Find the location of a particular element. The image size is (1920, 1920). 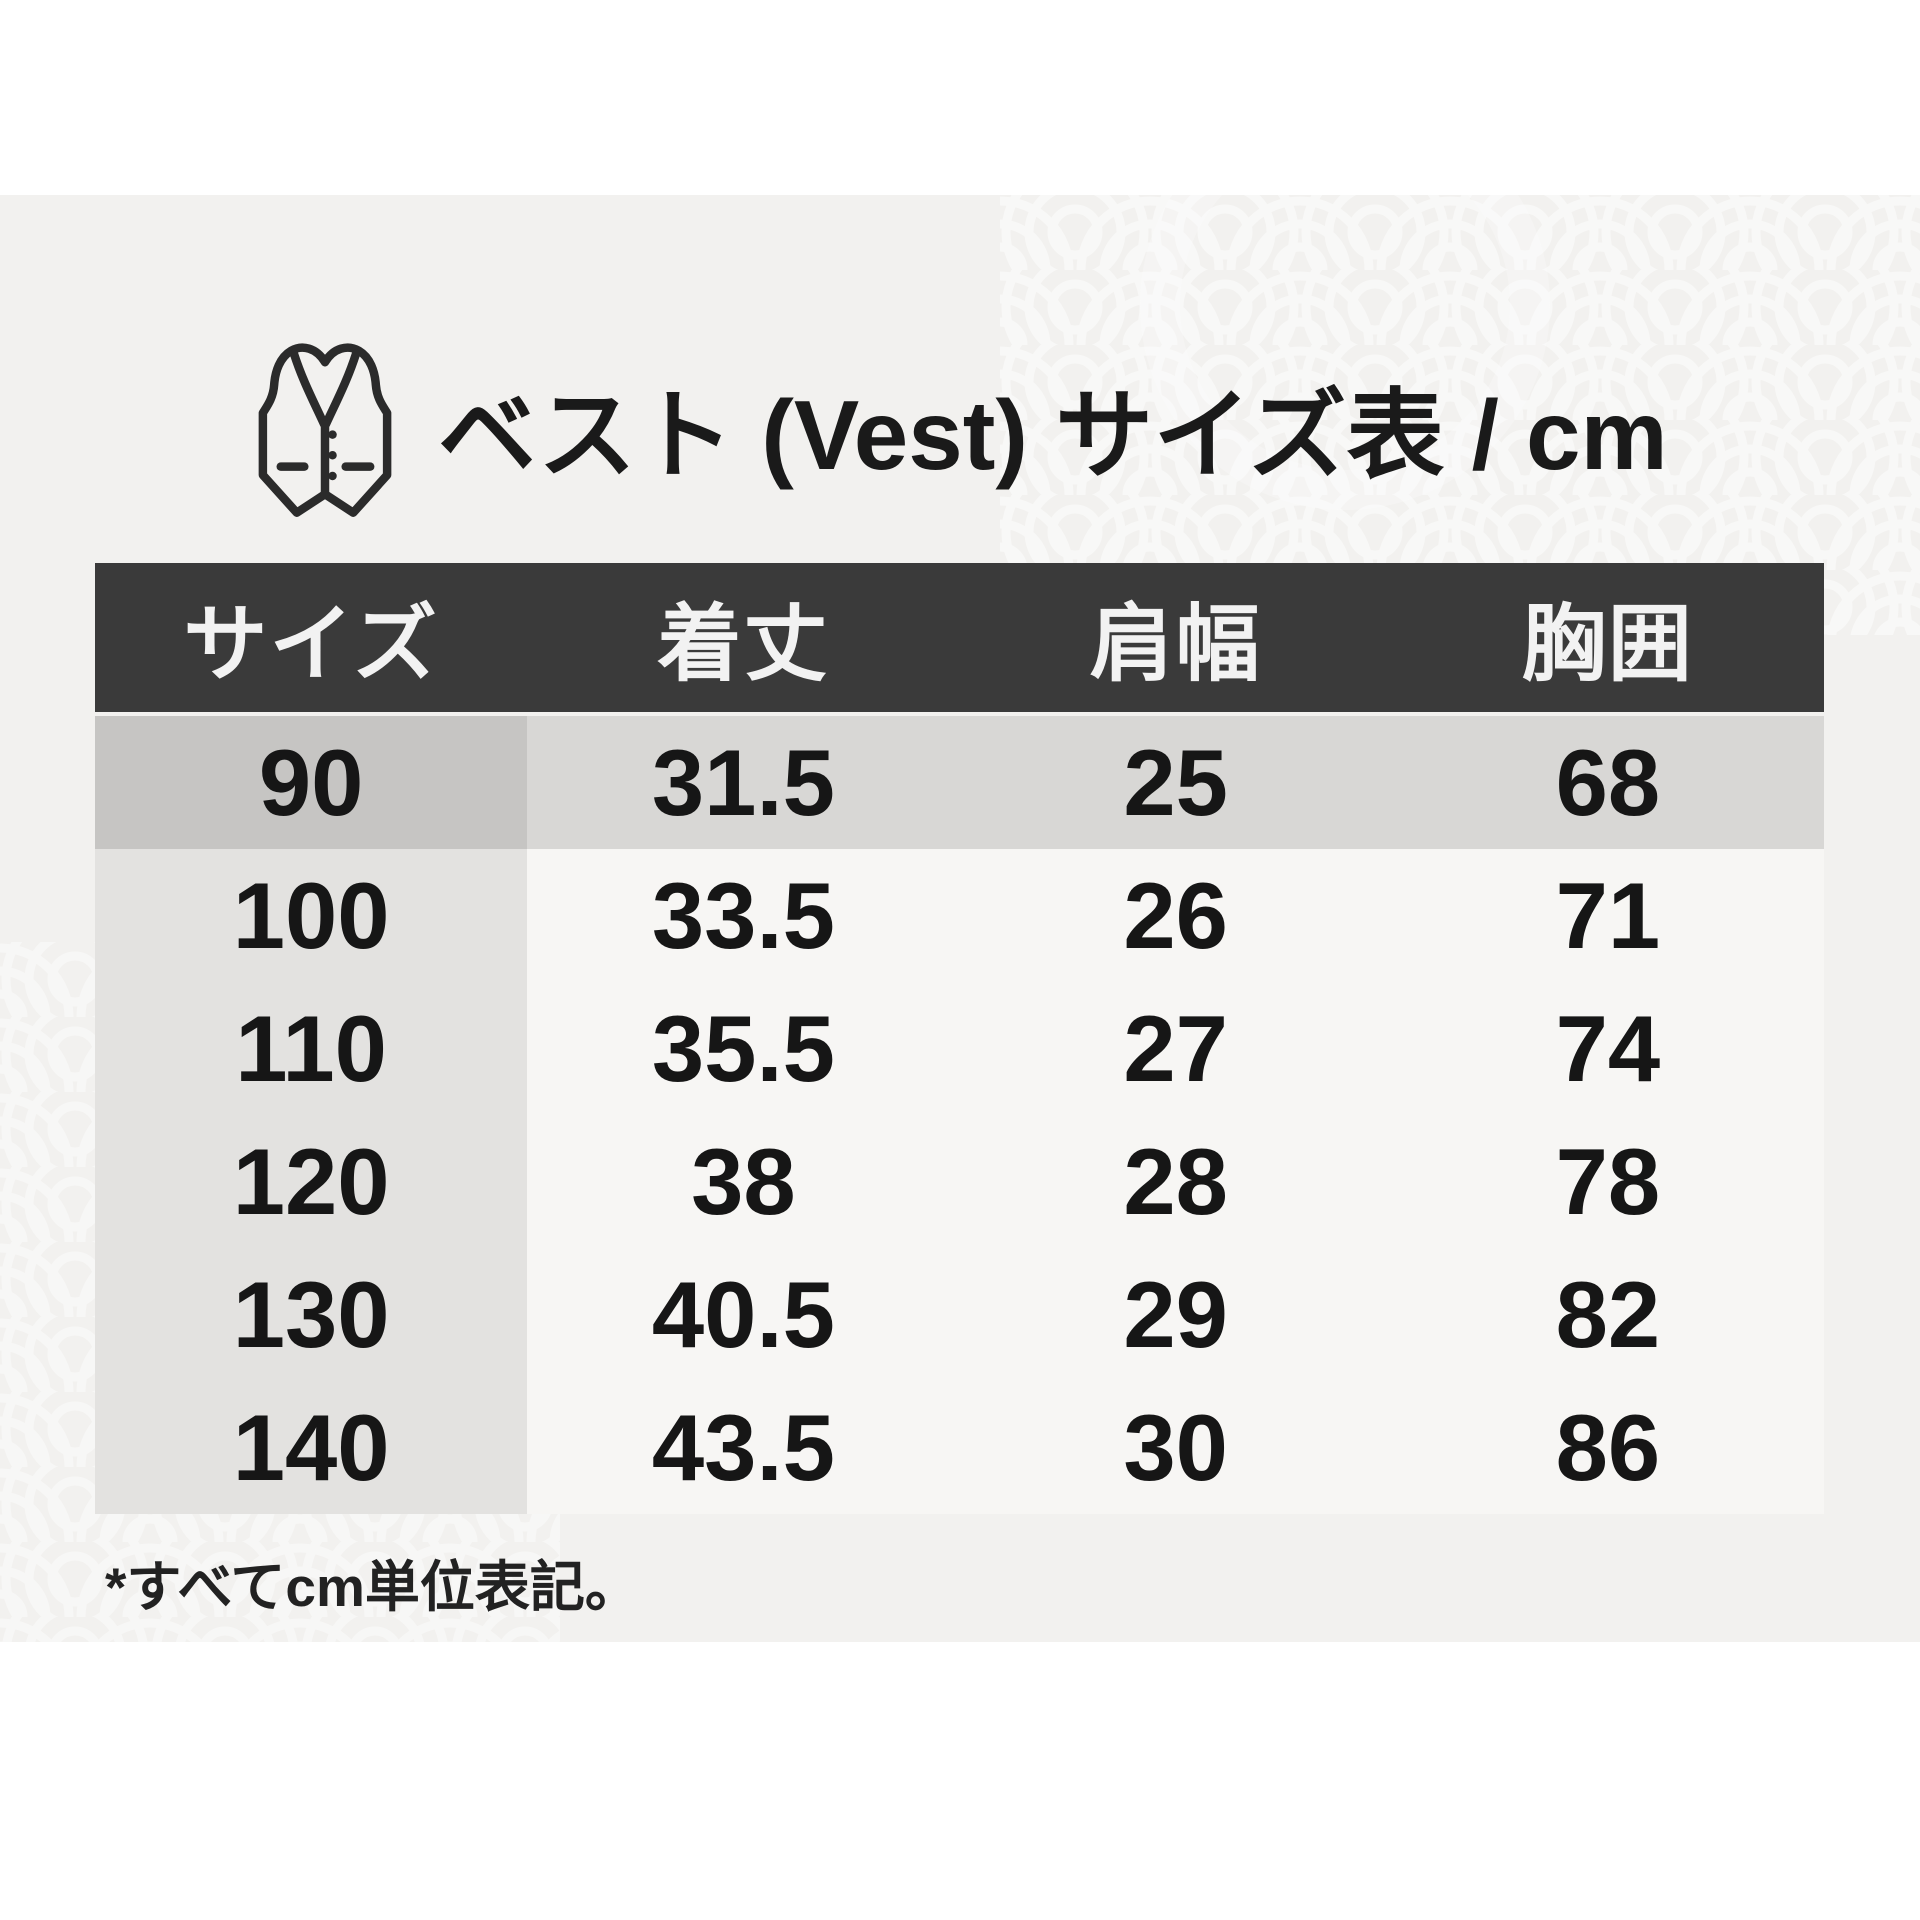

table-row: 90 31.5 25 68 is located at coordinates (959, 782).